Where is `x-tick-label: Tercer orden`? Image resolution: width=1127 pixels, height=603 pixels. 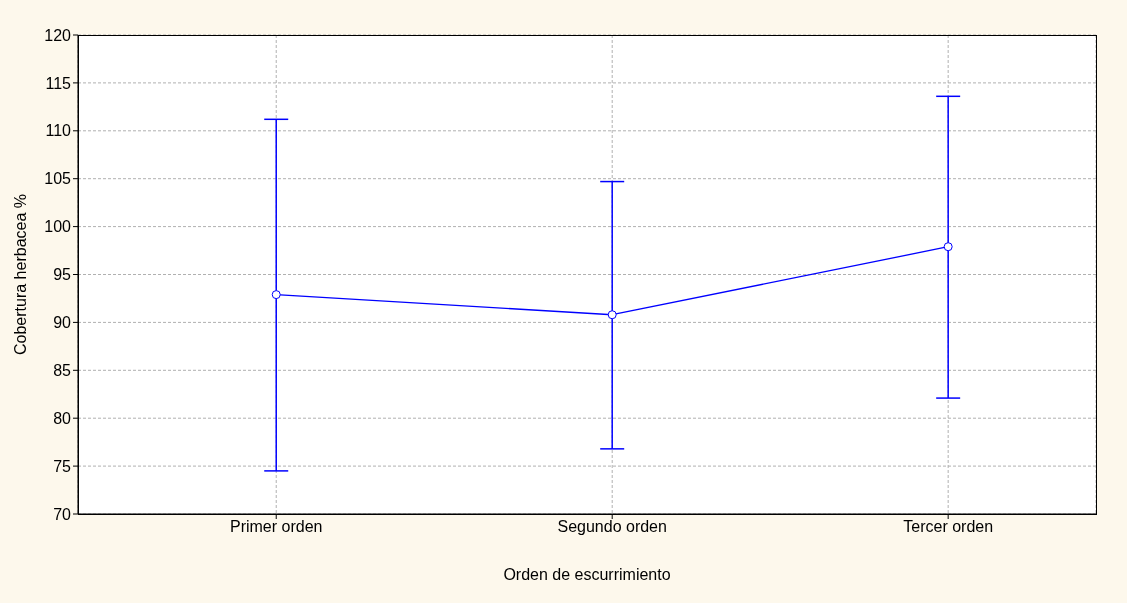 x-tick-label: Tercer orden is located at coordinates (948, 527).